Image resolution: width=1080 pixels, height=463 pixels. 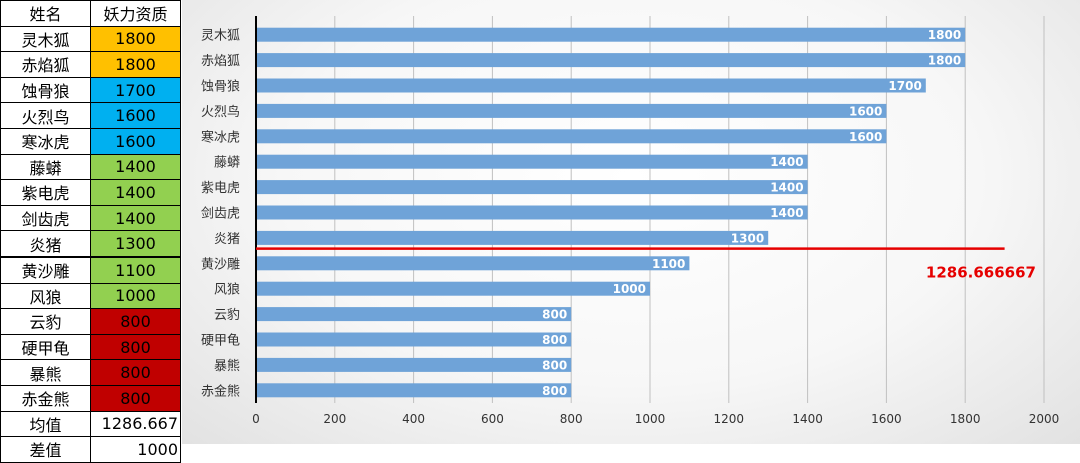 I want to click on row-name-cell: 剑齿虎, so click(x=45, y=218).